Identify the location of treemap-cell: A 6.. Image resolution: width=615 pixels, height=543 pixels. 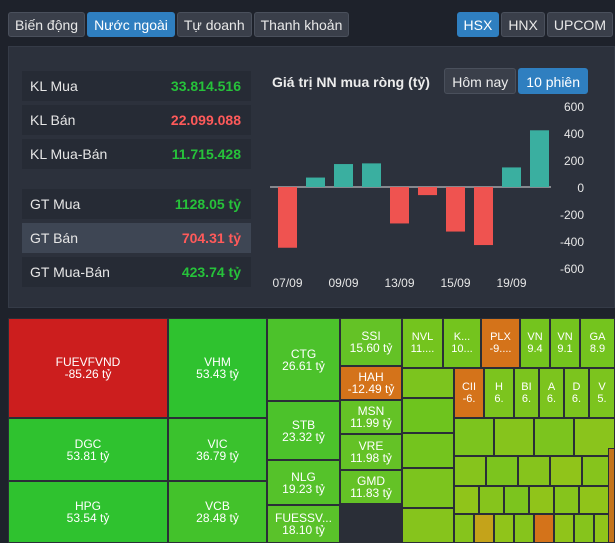
(551, 393).